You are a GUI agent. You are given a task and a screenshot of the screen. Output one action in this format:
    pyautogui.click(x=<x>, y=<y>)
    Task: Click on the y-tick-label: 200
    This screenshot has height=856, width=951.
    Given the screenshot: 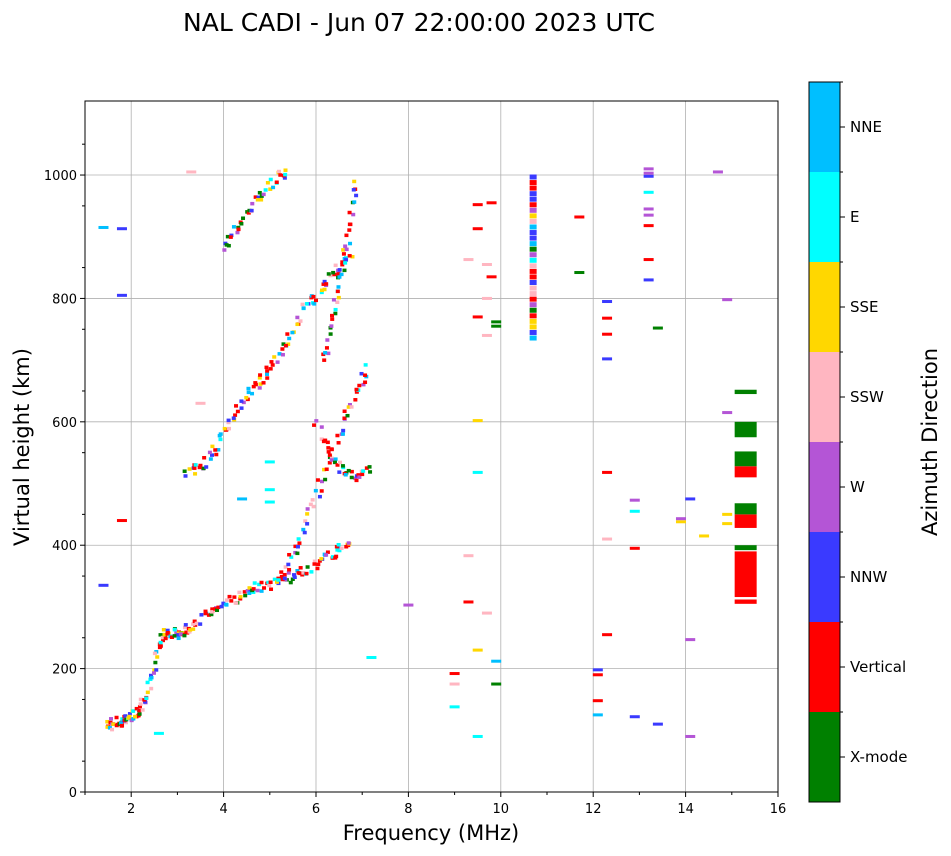 What is the action you would take?
    pyautogui.click(x=64, y=670)
    